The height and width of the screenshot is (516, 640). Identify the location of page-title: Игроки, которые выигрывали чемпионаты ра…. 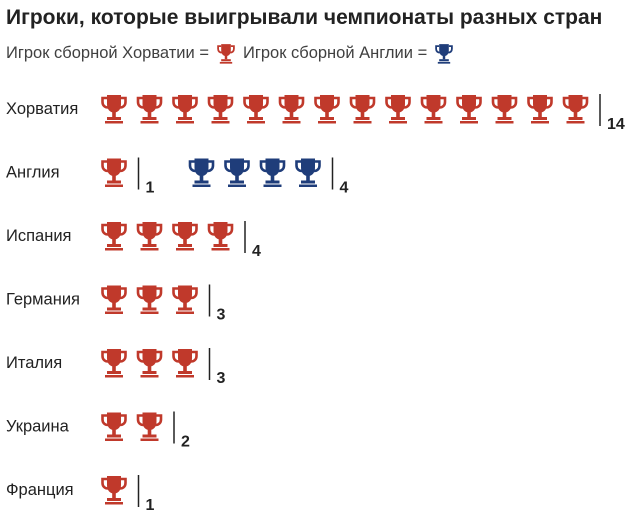
(304, 17).